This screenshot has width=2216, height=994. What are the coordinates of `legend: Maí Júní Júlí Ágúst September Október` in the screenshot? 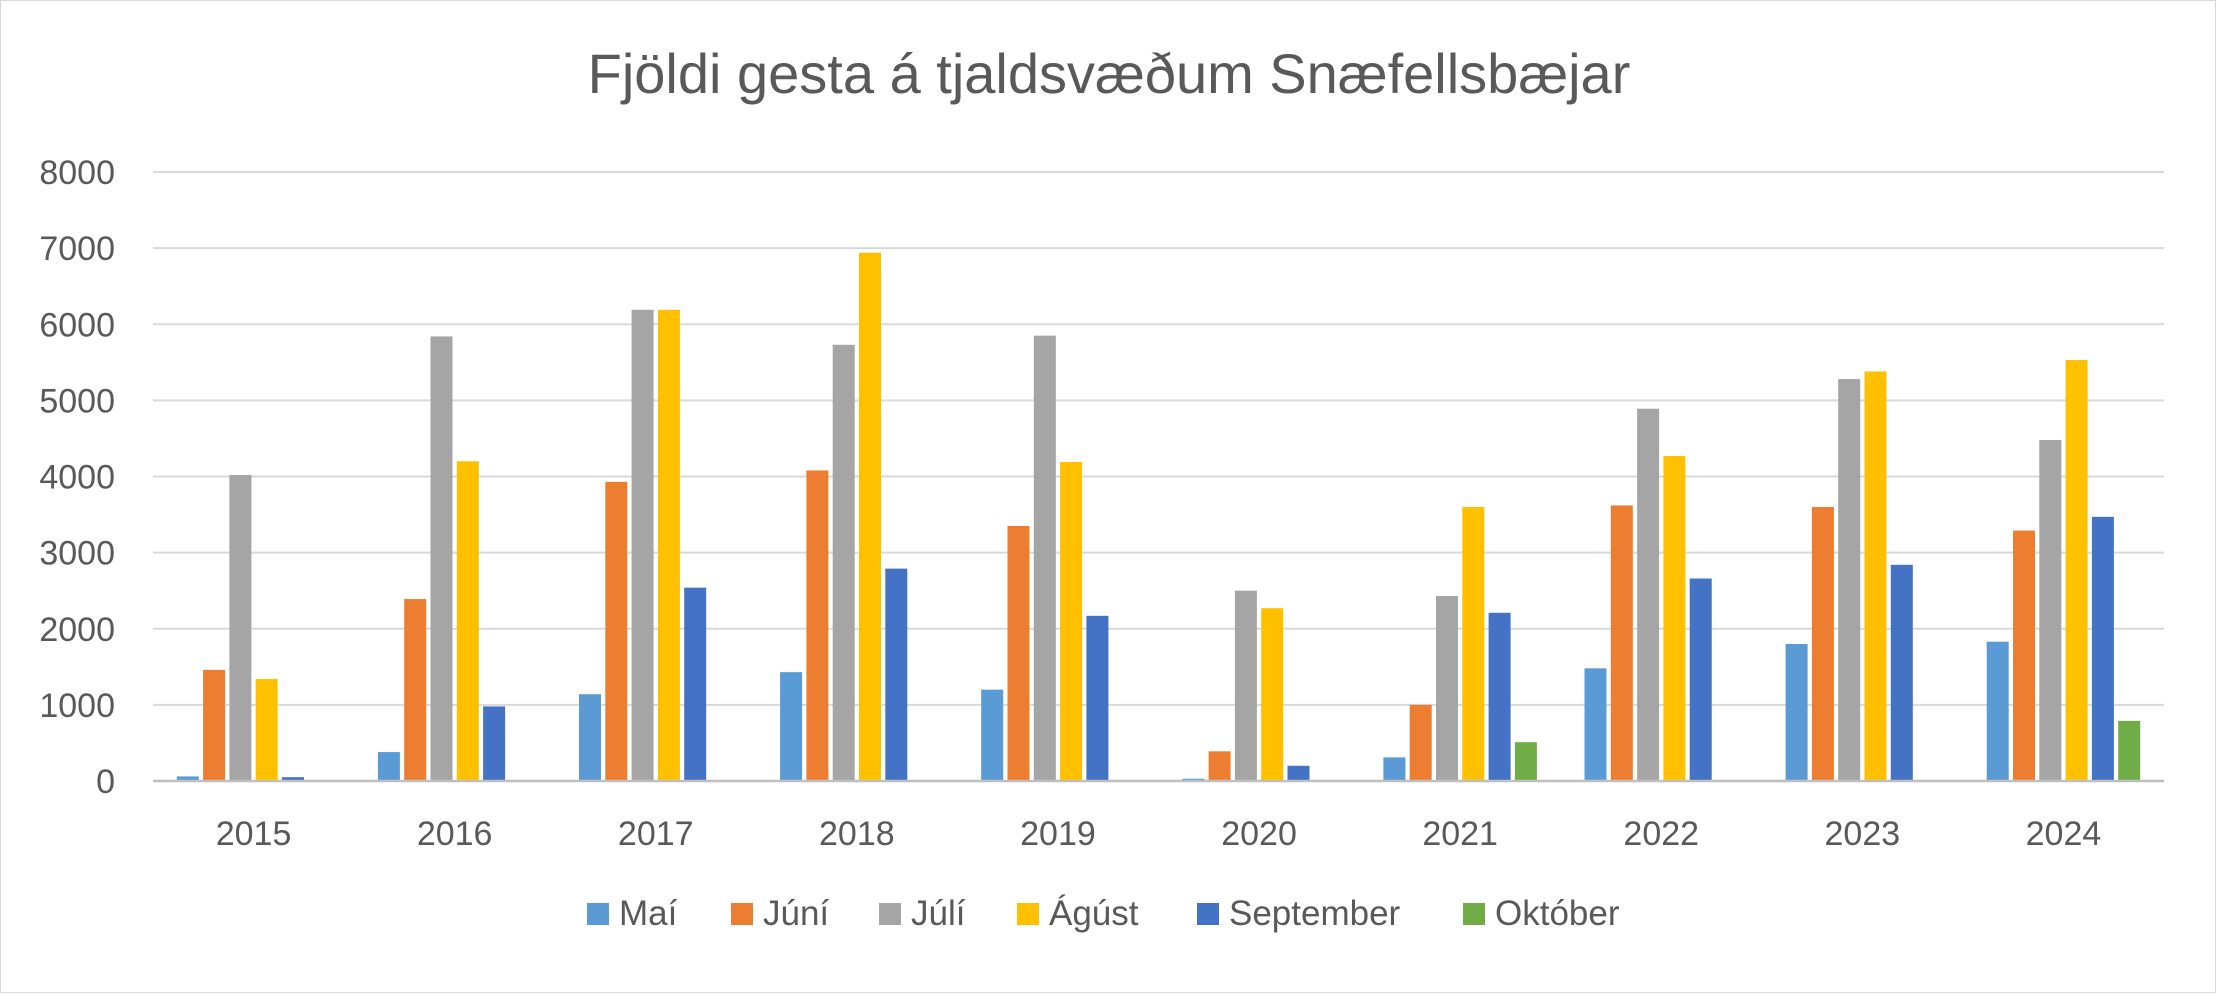 It's located at (1103, 913).